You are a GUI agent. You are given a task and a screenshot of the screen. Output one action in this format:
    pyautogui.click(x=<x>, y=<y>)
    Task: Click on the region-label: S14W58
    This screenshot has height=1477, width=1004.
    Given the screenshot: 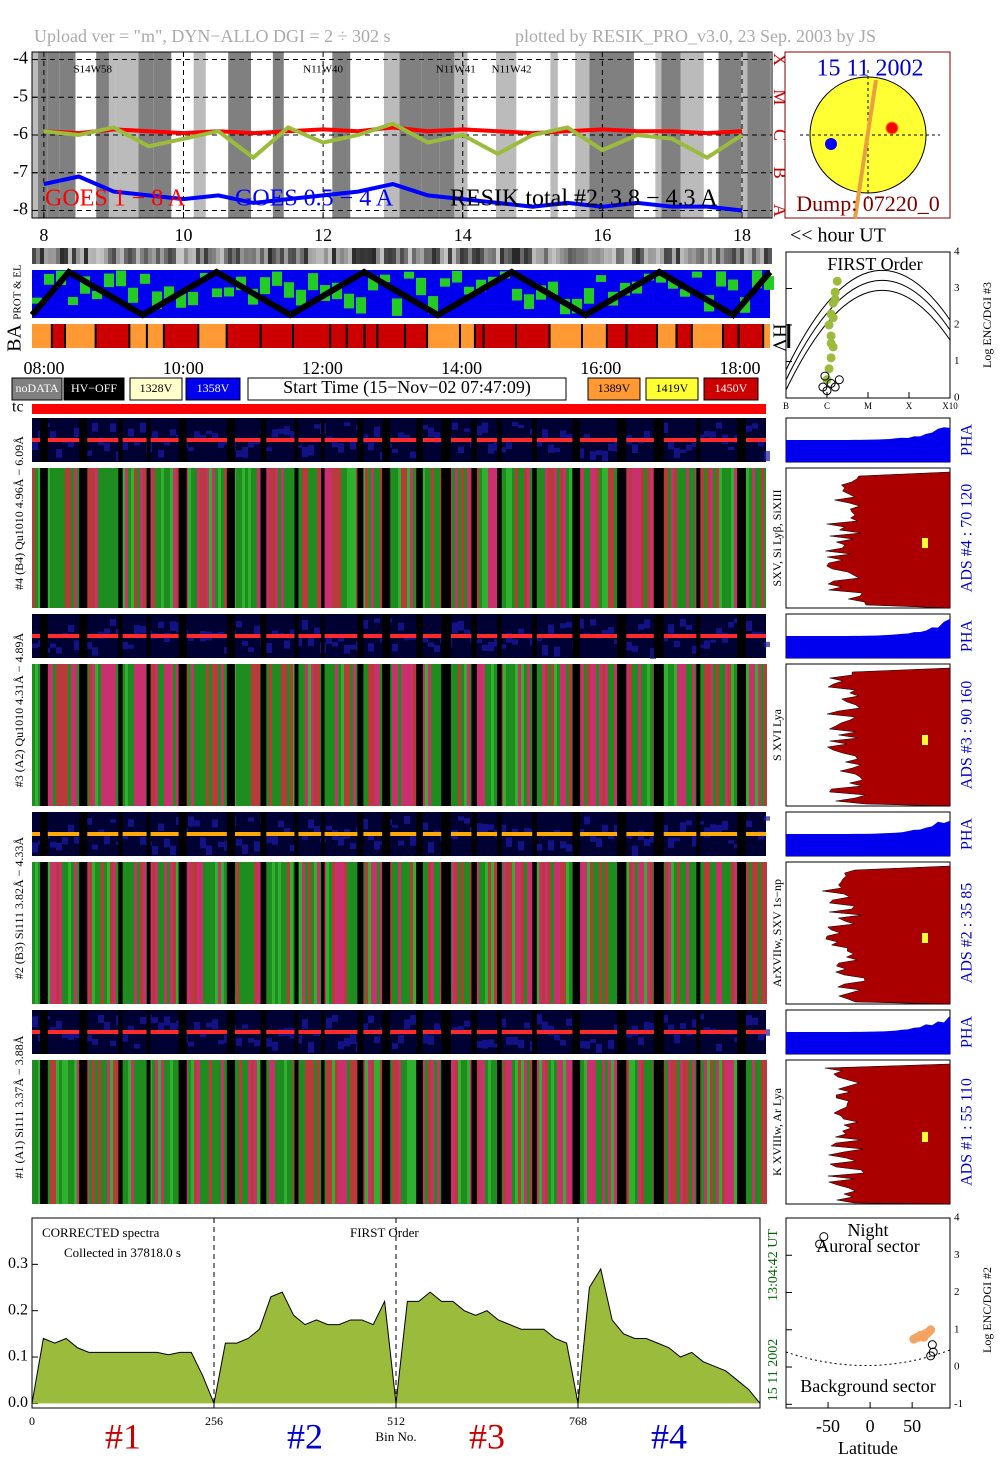 What is the action you would take?
    pyautogui.click(x=92, y=70)
    